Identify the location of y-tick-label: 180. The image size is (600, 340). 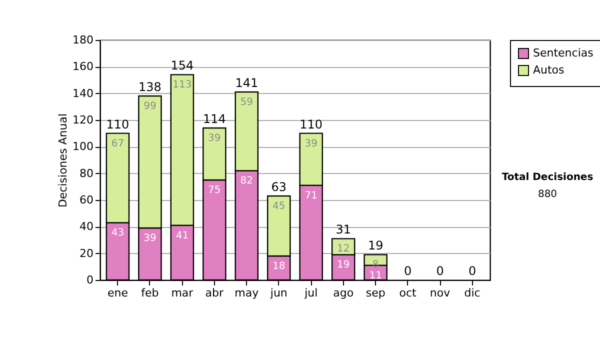
(83, 40).